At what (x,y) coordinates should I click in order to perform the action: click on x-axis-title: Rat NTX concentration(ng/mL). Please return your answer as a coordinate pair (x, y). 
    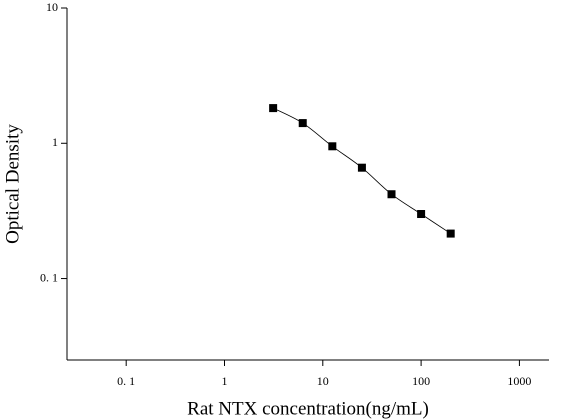
    Looking at the image, I should click on (308, 408).